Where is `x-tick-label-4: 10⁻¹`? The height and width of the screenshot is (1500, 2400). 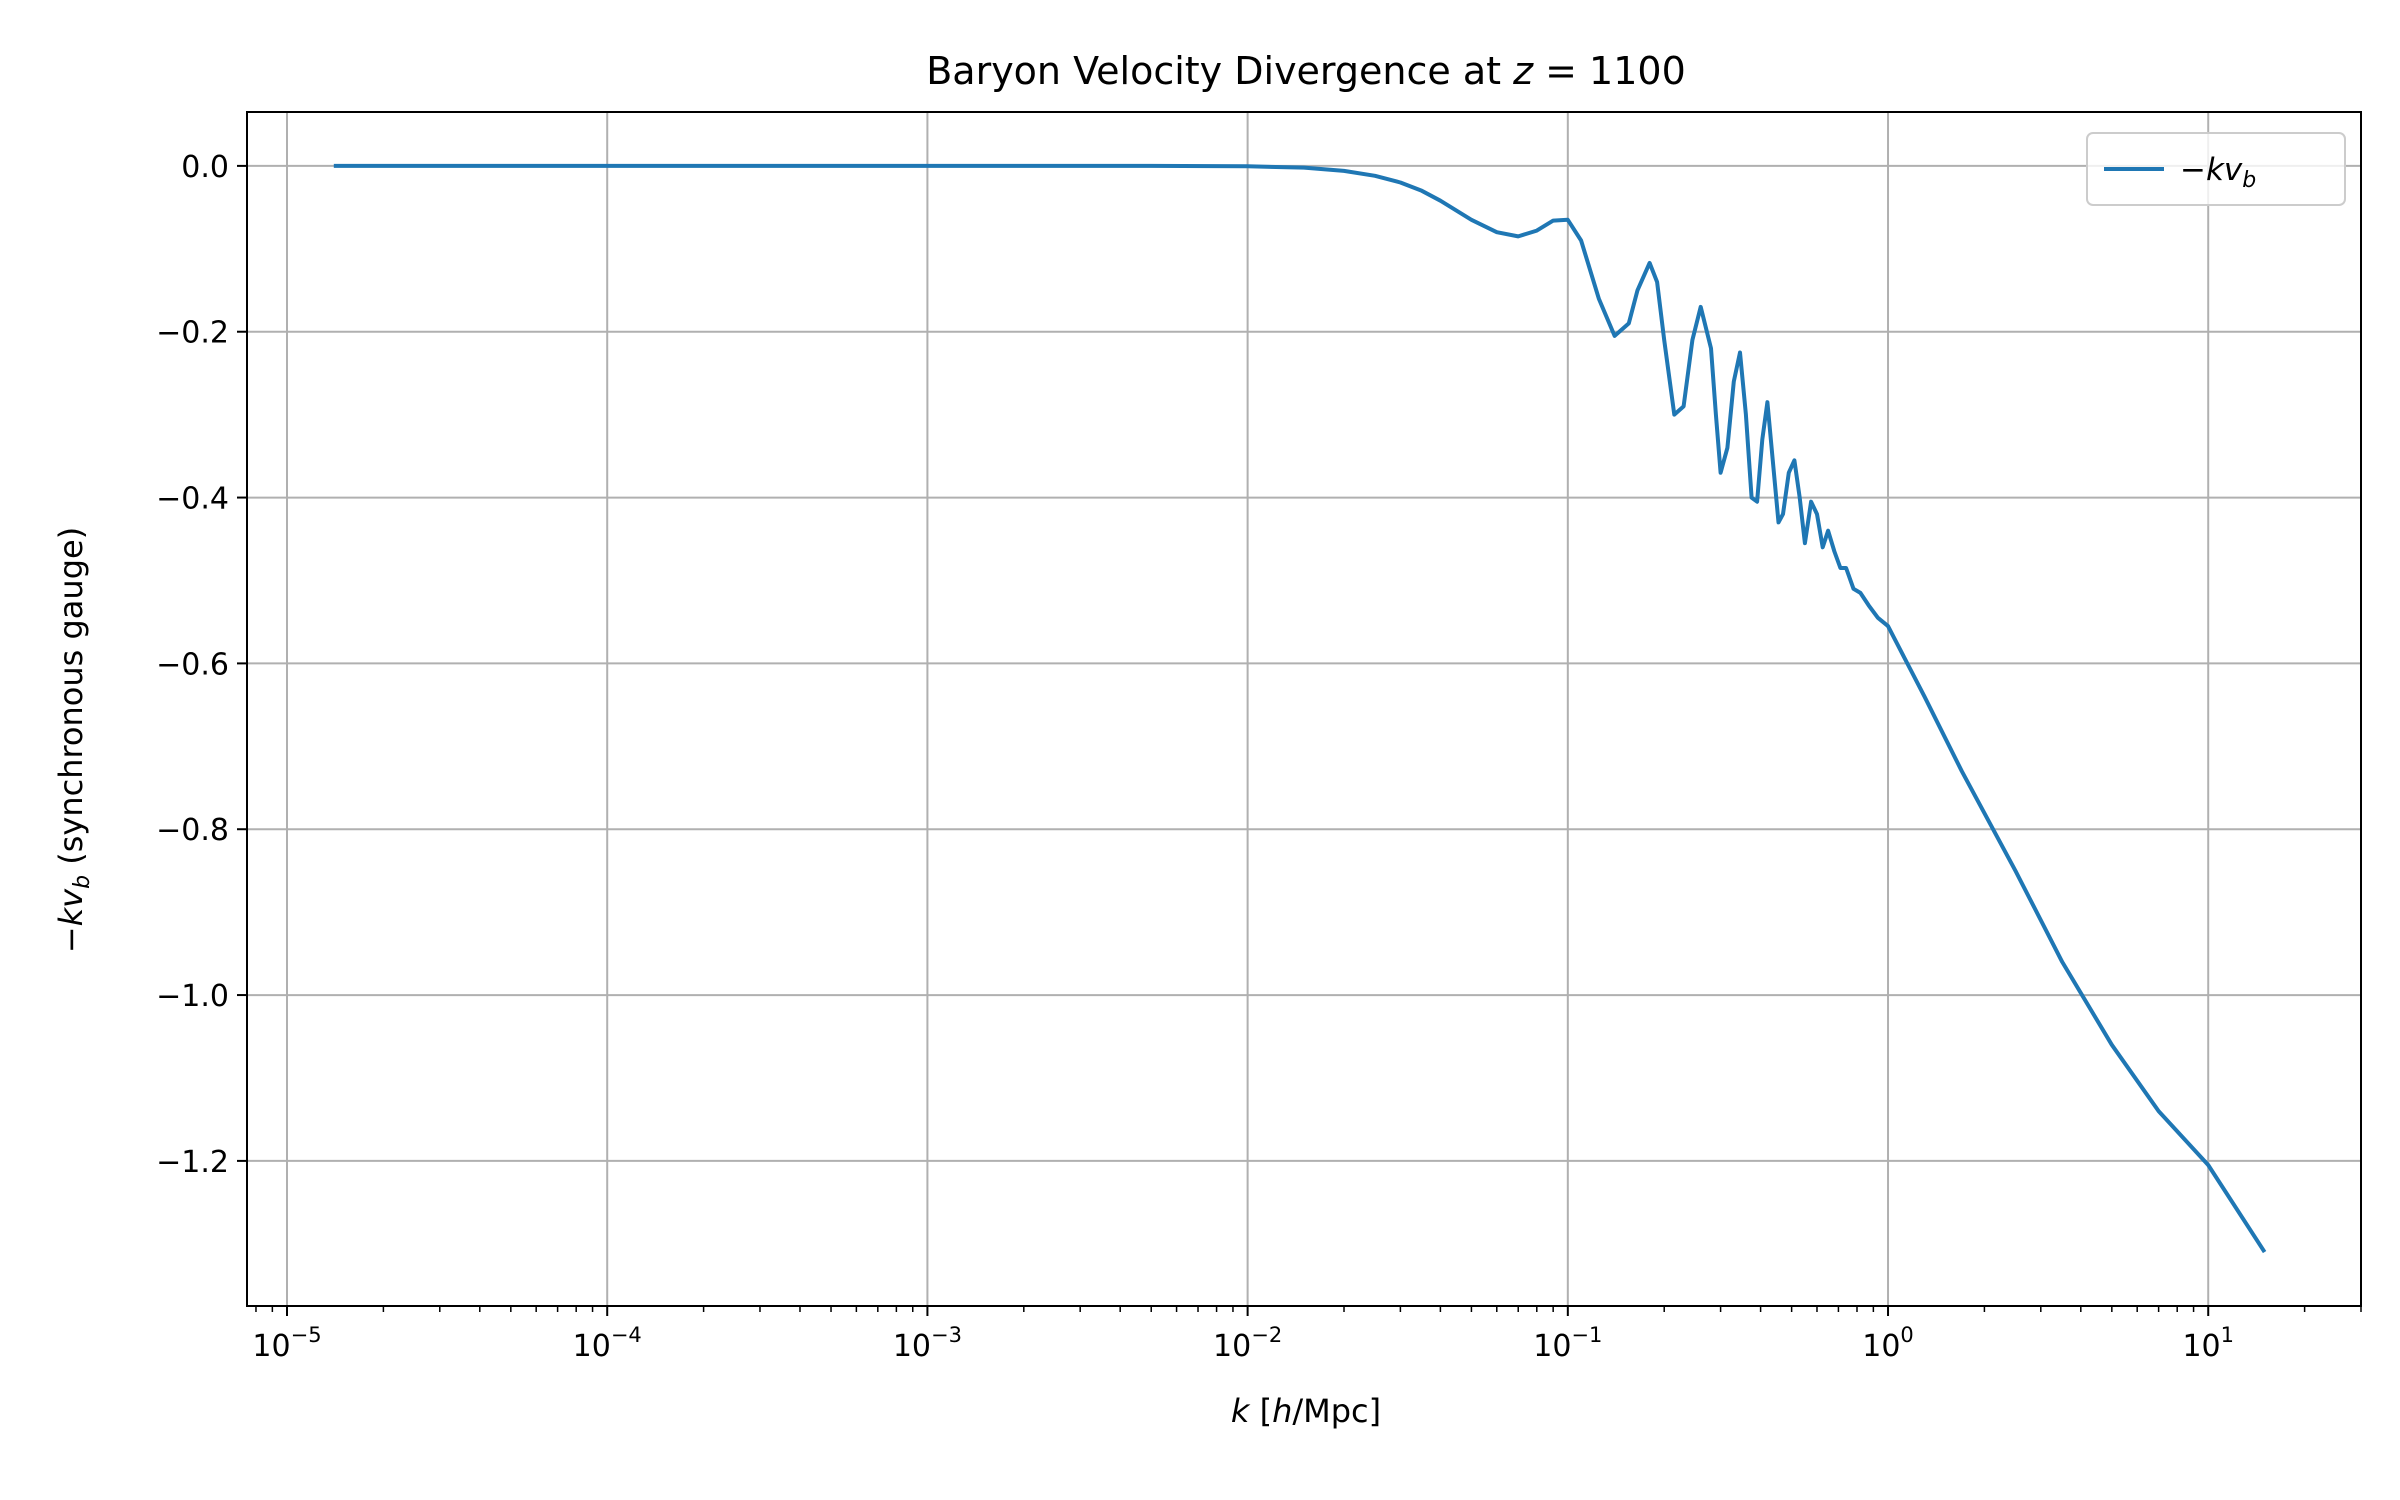 x-tick-label-4: 10⁻¹ is located at coordinates (1567, 1343).